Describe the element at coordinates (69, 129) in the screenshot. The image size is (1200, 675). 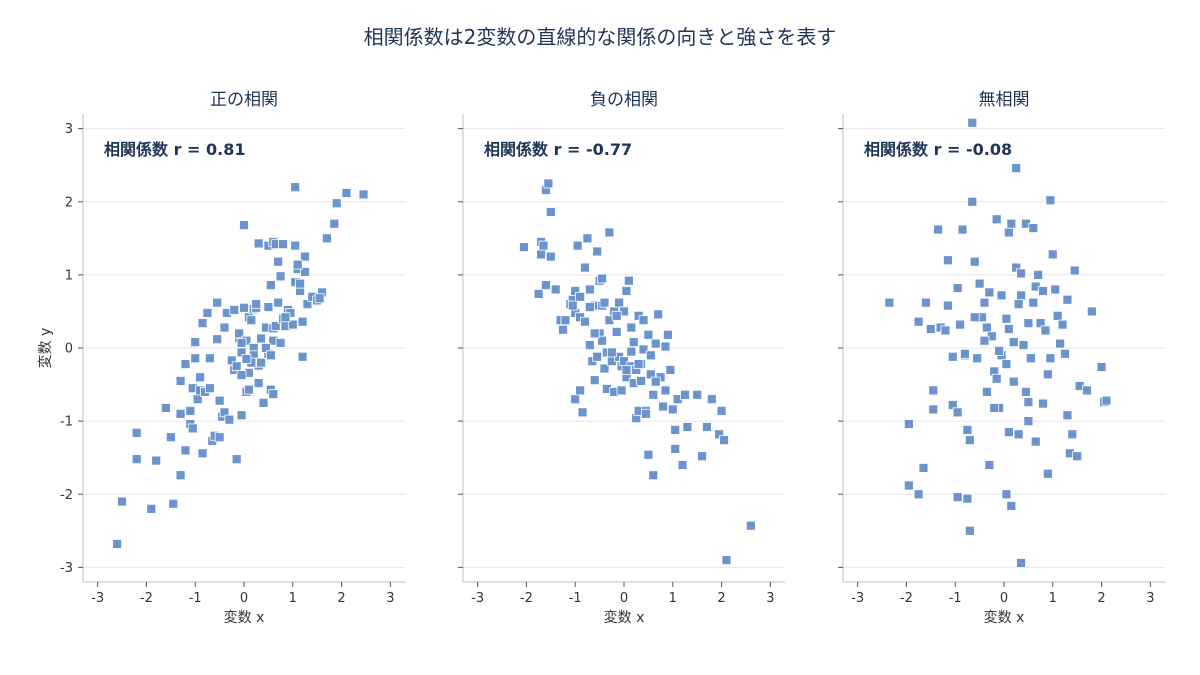
I see `y-tick-label: 3` at that location.